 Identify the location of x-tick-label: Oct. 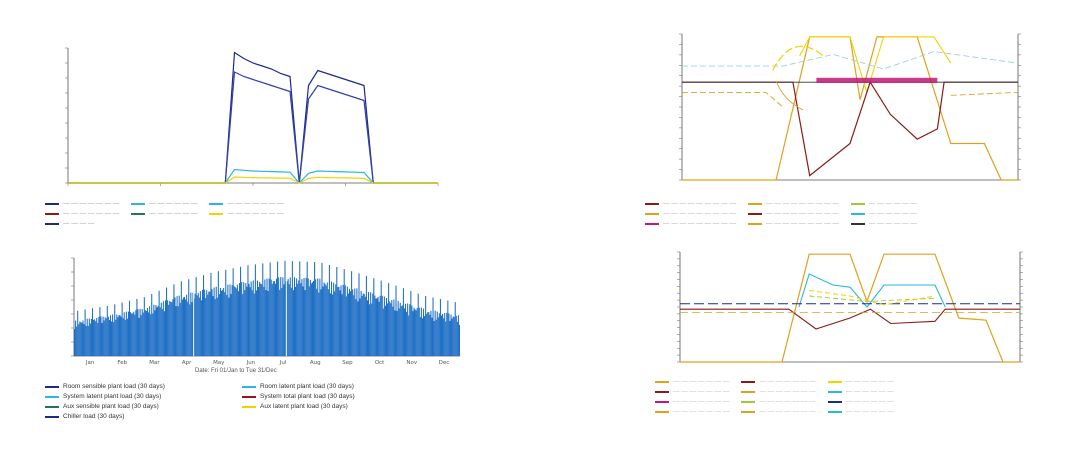
(380, 363).